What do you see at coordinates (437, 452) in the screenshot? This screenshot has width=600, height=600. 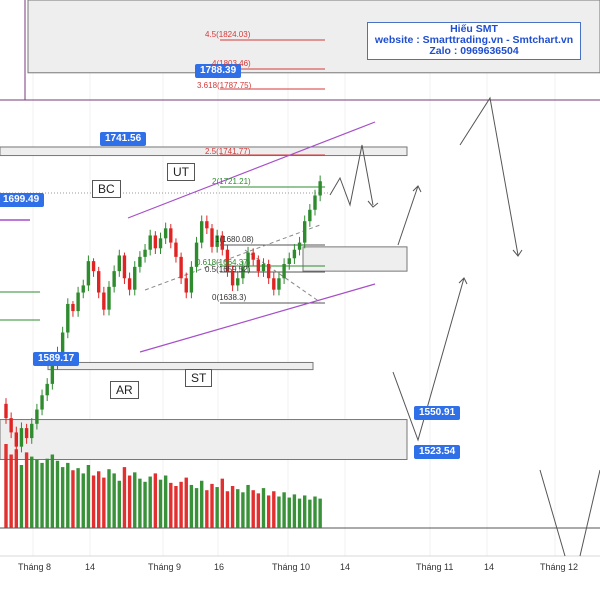 I see `price-tag-1523: 1523.54` at bounding box center [437, 452].